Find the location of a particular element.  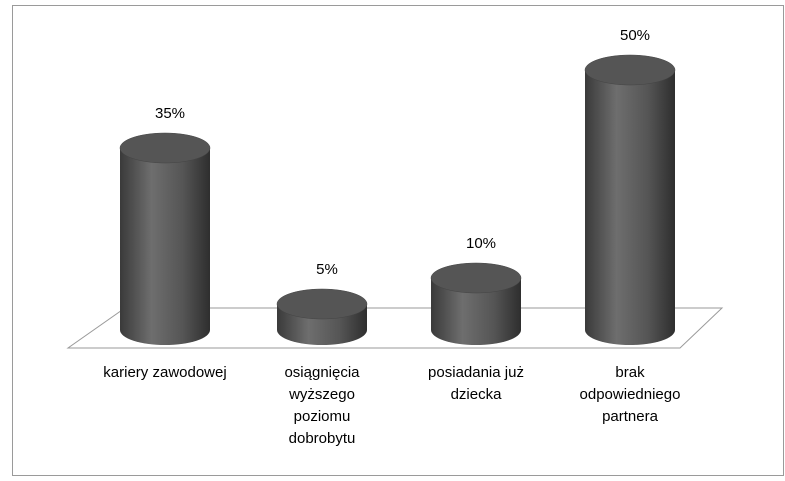

data-label: 5% is located at coordinates (327, 269).